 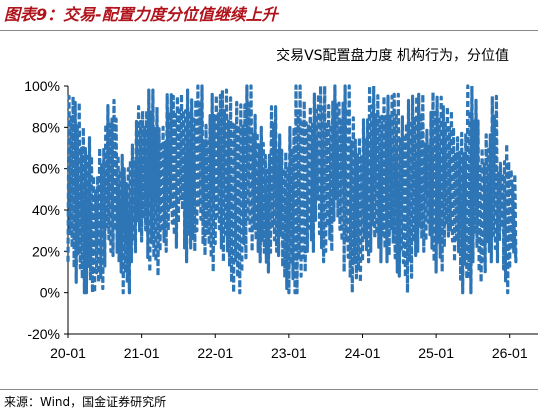 What do you see at coordinates (269, 389) in the screenshot?
I see `bottom-divider` at bounding box center [269, 389].